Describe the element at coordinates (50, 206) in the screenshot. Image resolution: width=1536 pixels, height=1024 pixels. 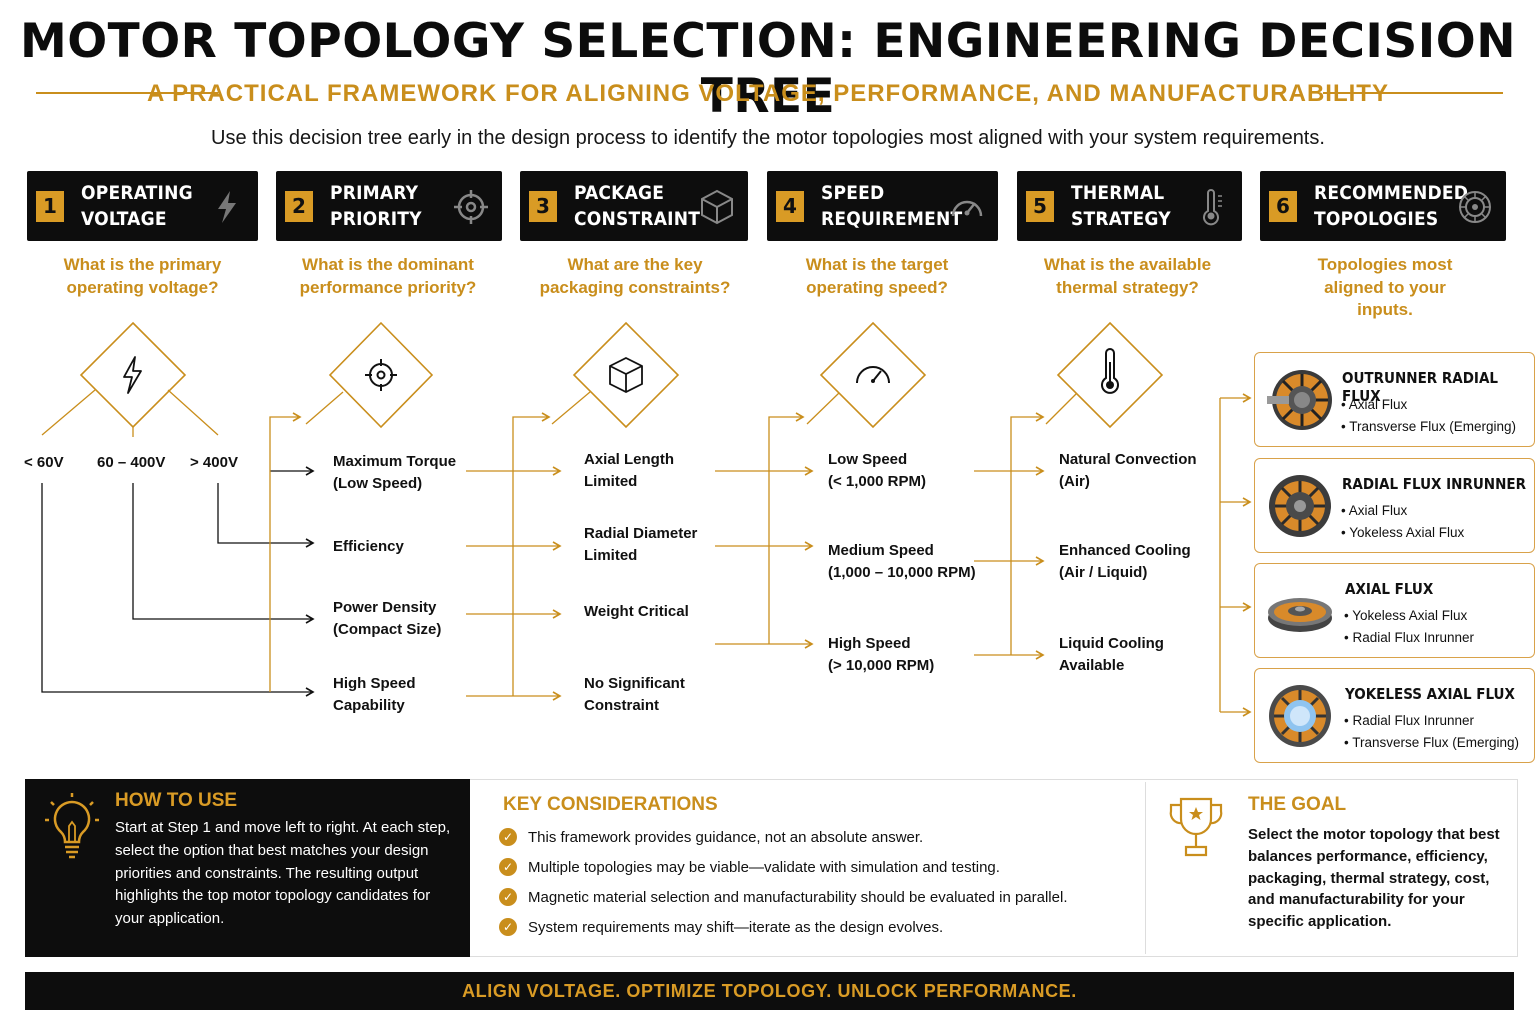
I see `step-number: 1` at that location.